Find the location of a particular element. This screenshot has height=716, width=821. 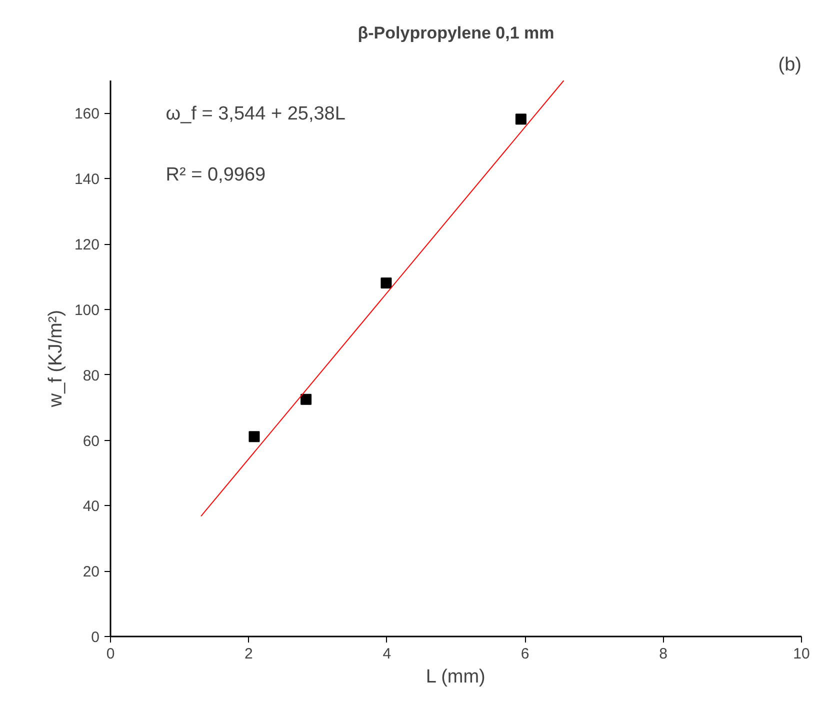

y-tick-label: 60 is located at coordinates (91, 441).